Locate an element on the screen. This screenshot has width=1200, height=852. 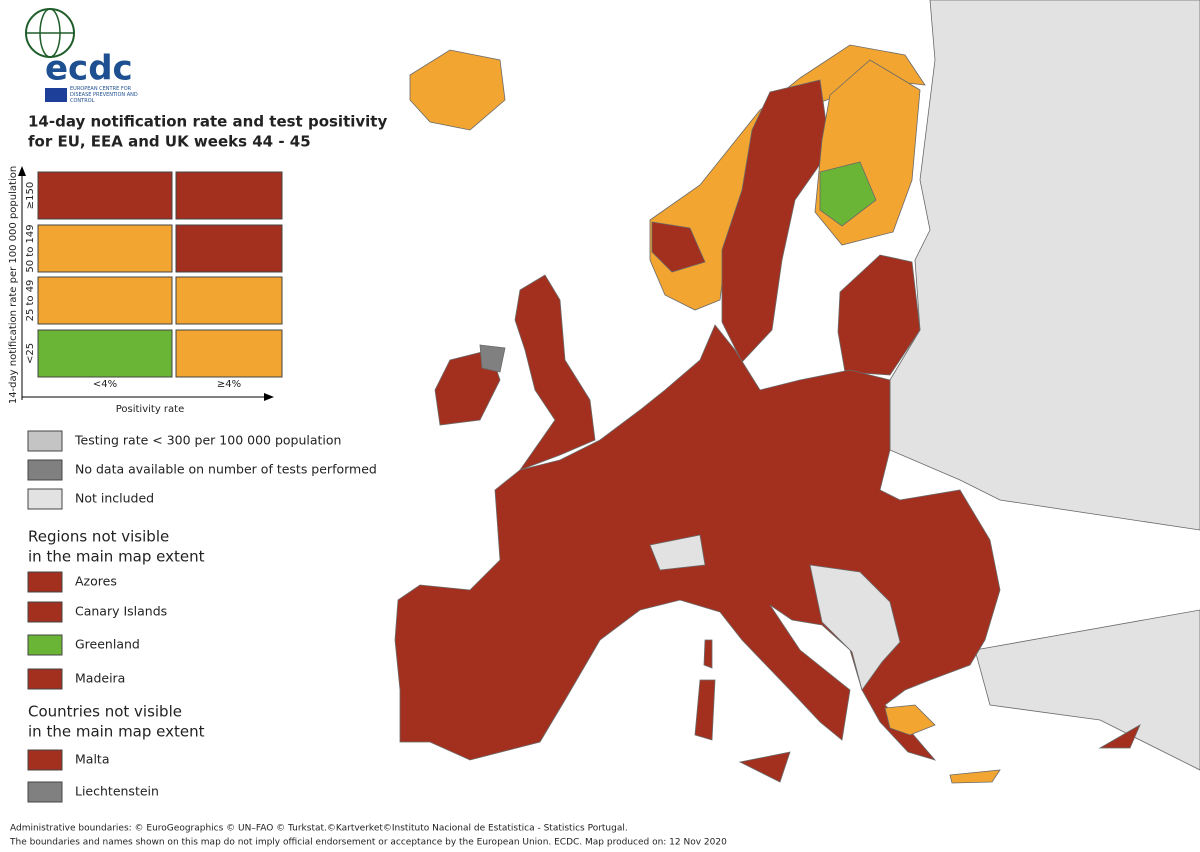
x-axis-label: Positivity rate is located at coordinates (150, 409).